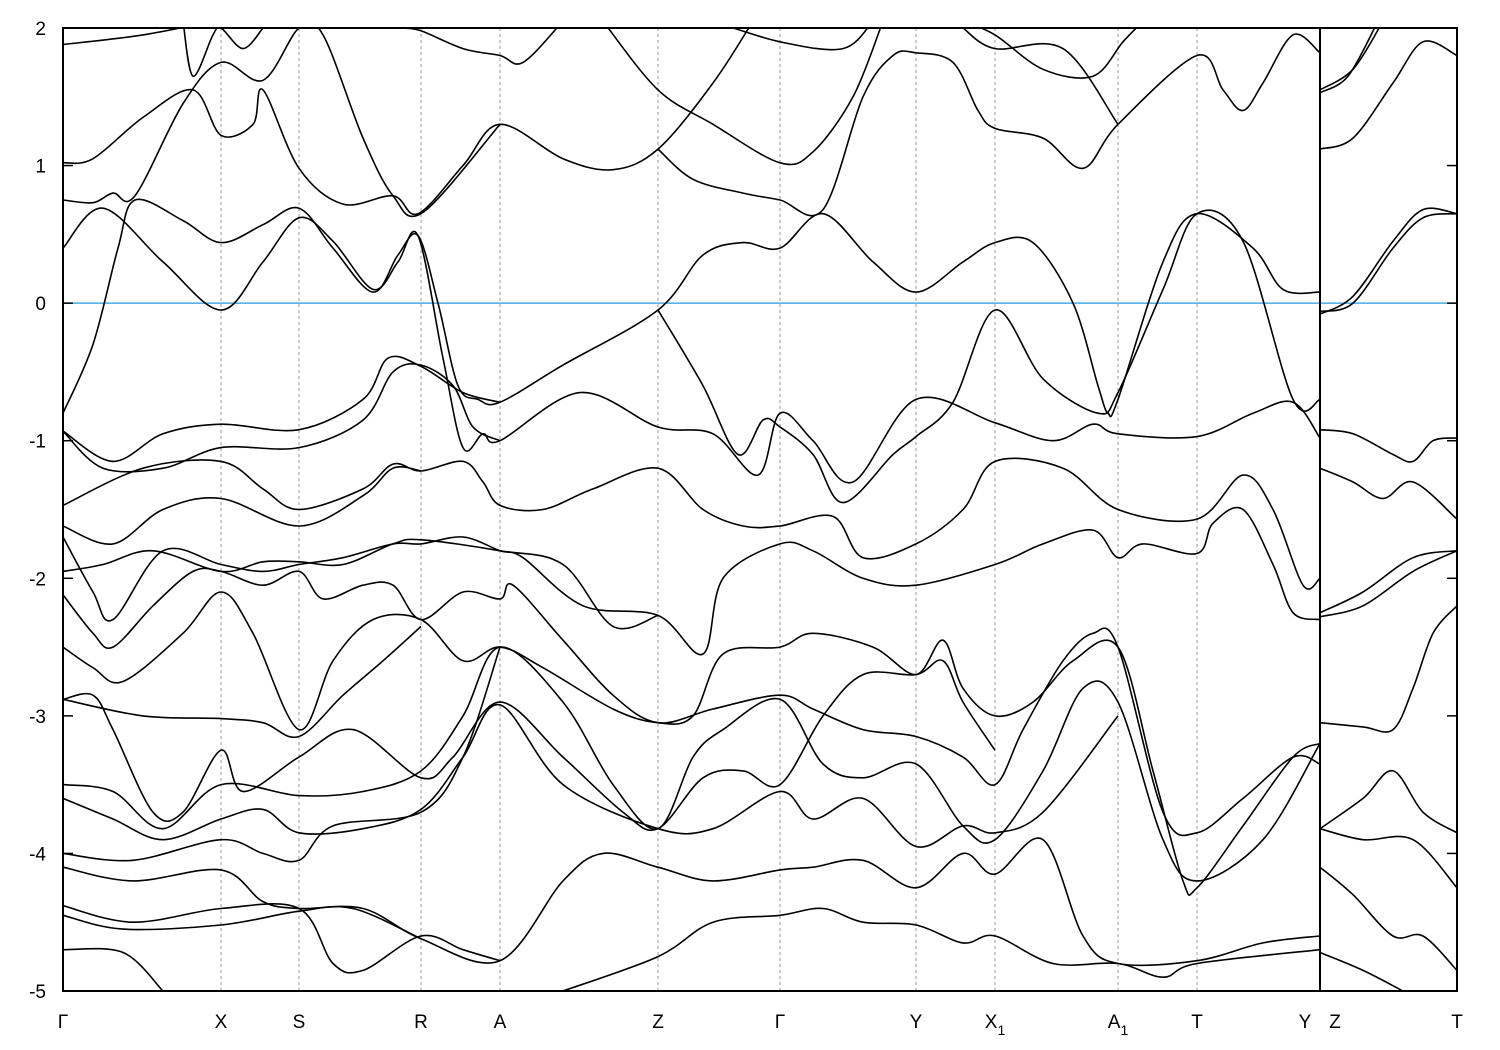 This screenshot has width=1500, height=1050. What do you see at coordinates (40, 29) in the screenshot?
I see `y-tick-label: 2` at bounding box center [40, 29].